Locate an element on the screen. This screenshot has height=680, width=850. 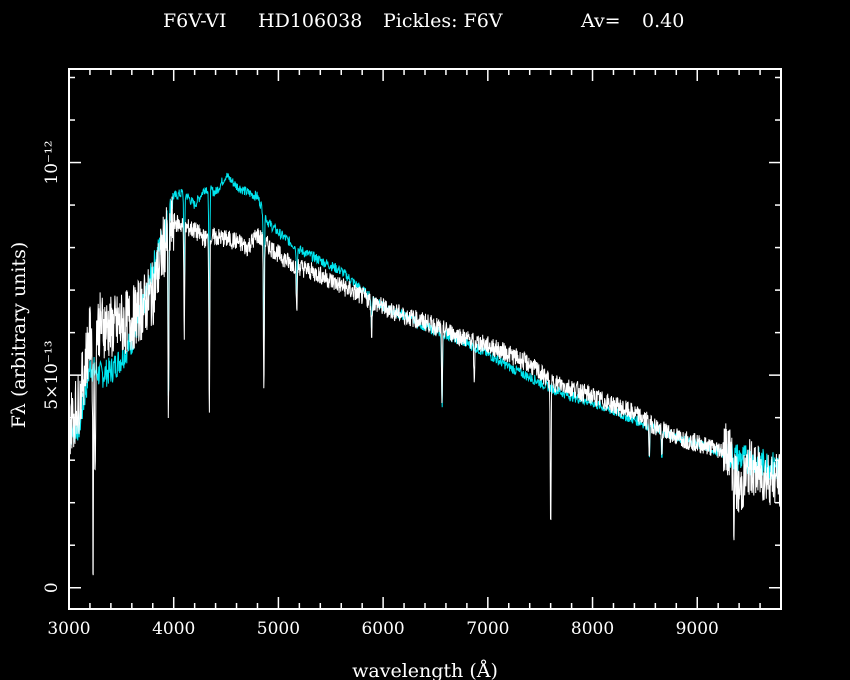
title-av-value: 0.40 is located at coordinates (663, 21).